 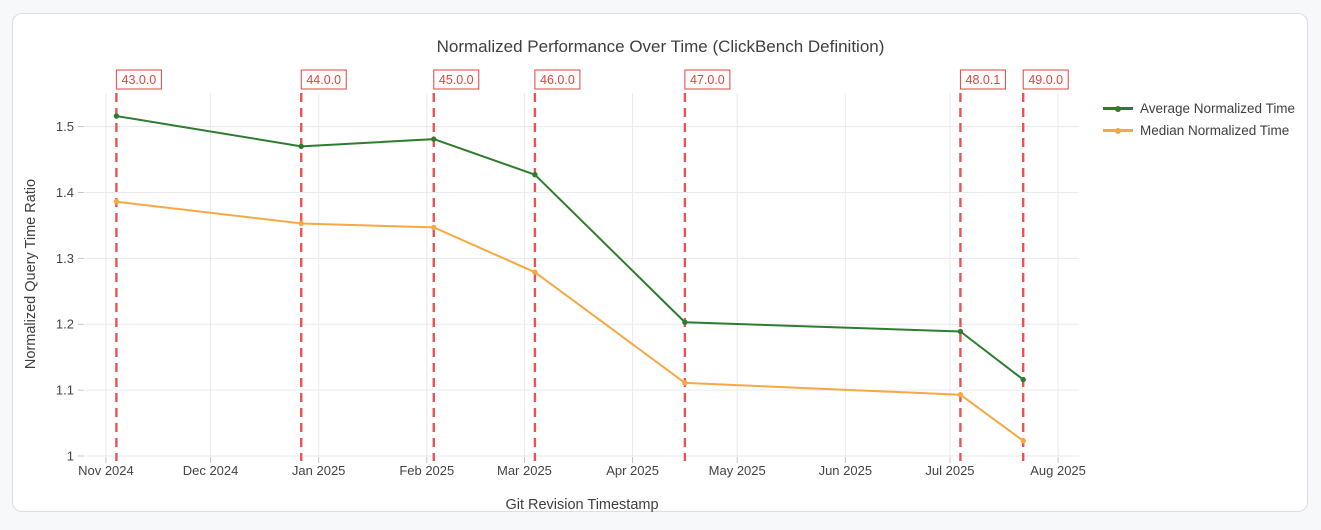 I want to click on version-label: 43.0.0, so click(x=139, y=80).